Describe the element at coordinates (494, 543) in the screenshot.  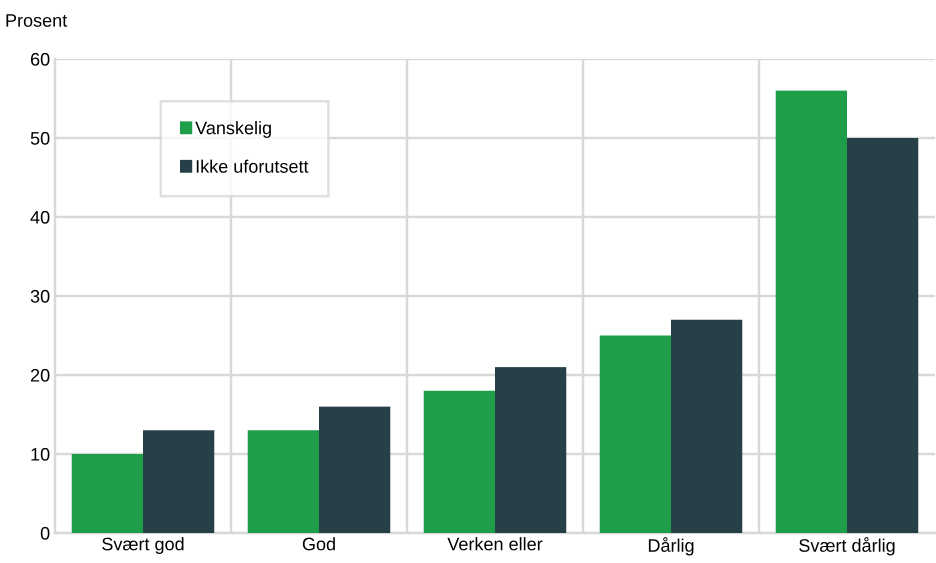
I see `x-tick-label: Verken eller` at that location.